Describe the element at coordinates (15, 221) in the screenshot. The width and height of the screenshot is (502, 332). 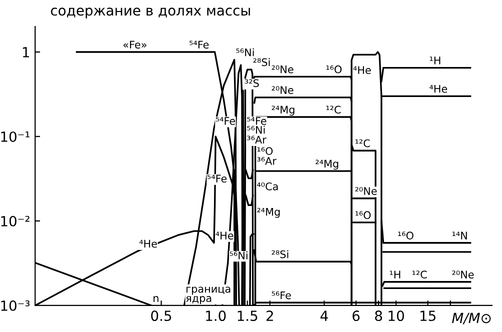
I see `y-tick-label: 10⁻²` at that location.